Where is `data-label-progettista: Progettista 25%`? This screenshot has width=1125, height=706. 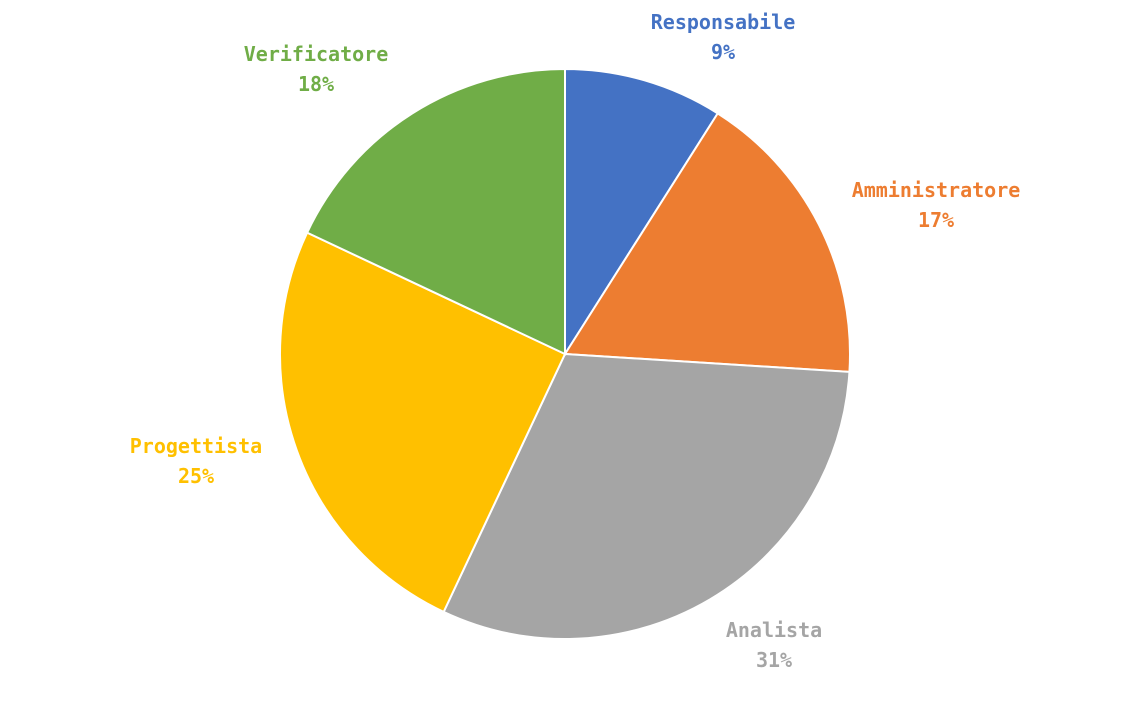 data-label-progettista: Progettista 25% is located at coordinates (196, 461).